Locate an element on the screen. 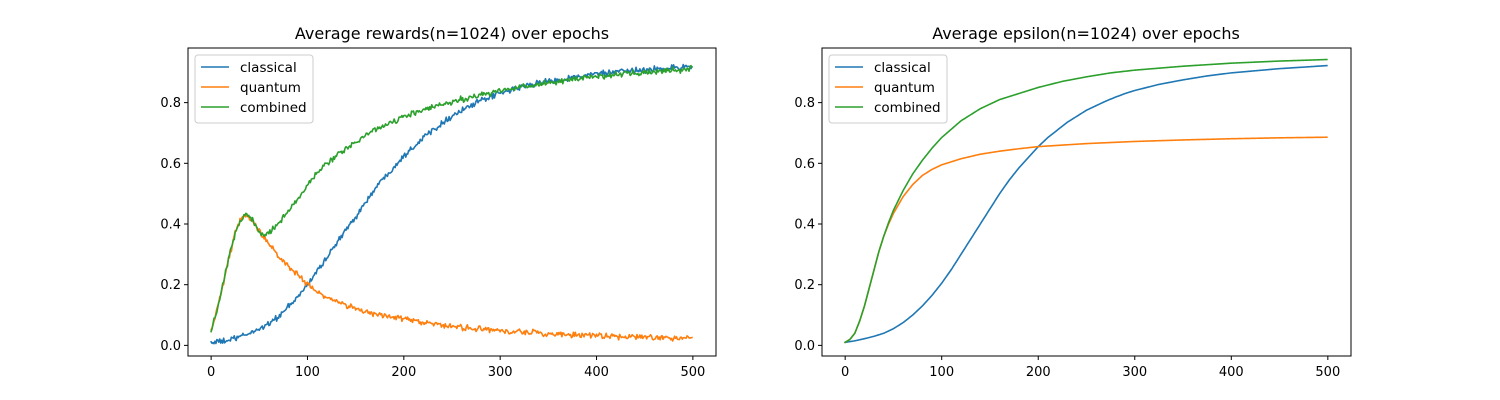  epsilon-legend-label-quantum: quantum is located at coordinates (904, 88).